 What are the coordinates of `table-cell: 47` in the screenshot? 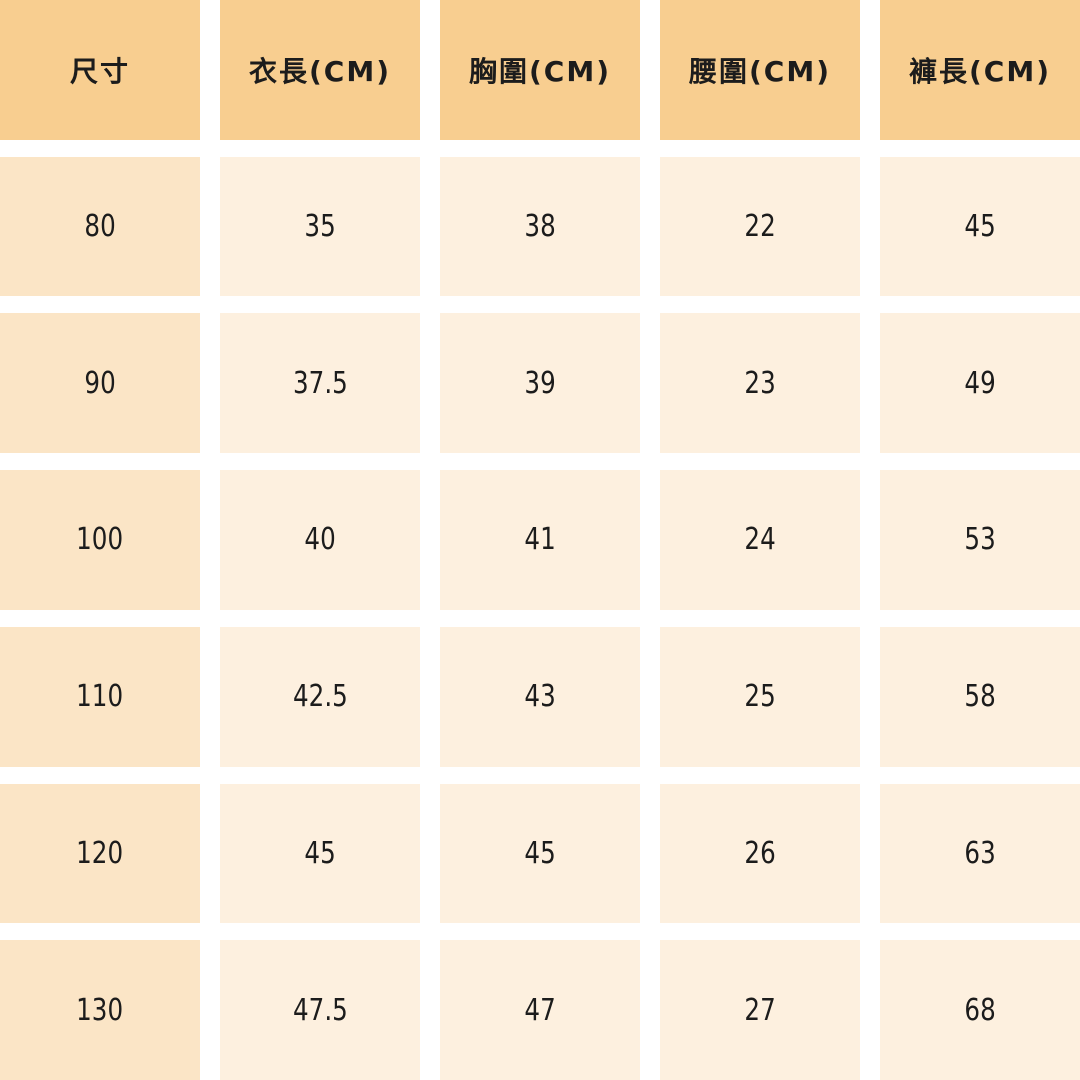 It's located at (540, 1010).